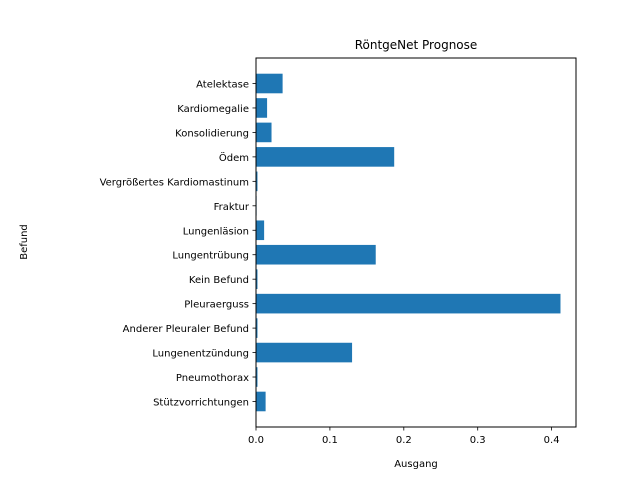 This screenshot has width=640, height=480. What do you see at coordinates (260, 230) in the screenshot?
I see `bar-lungenlasion` at bounding box center [260, 230].